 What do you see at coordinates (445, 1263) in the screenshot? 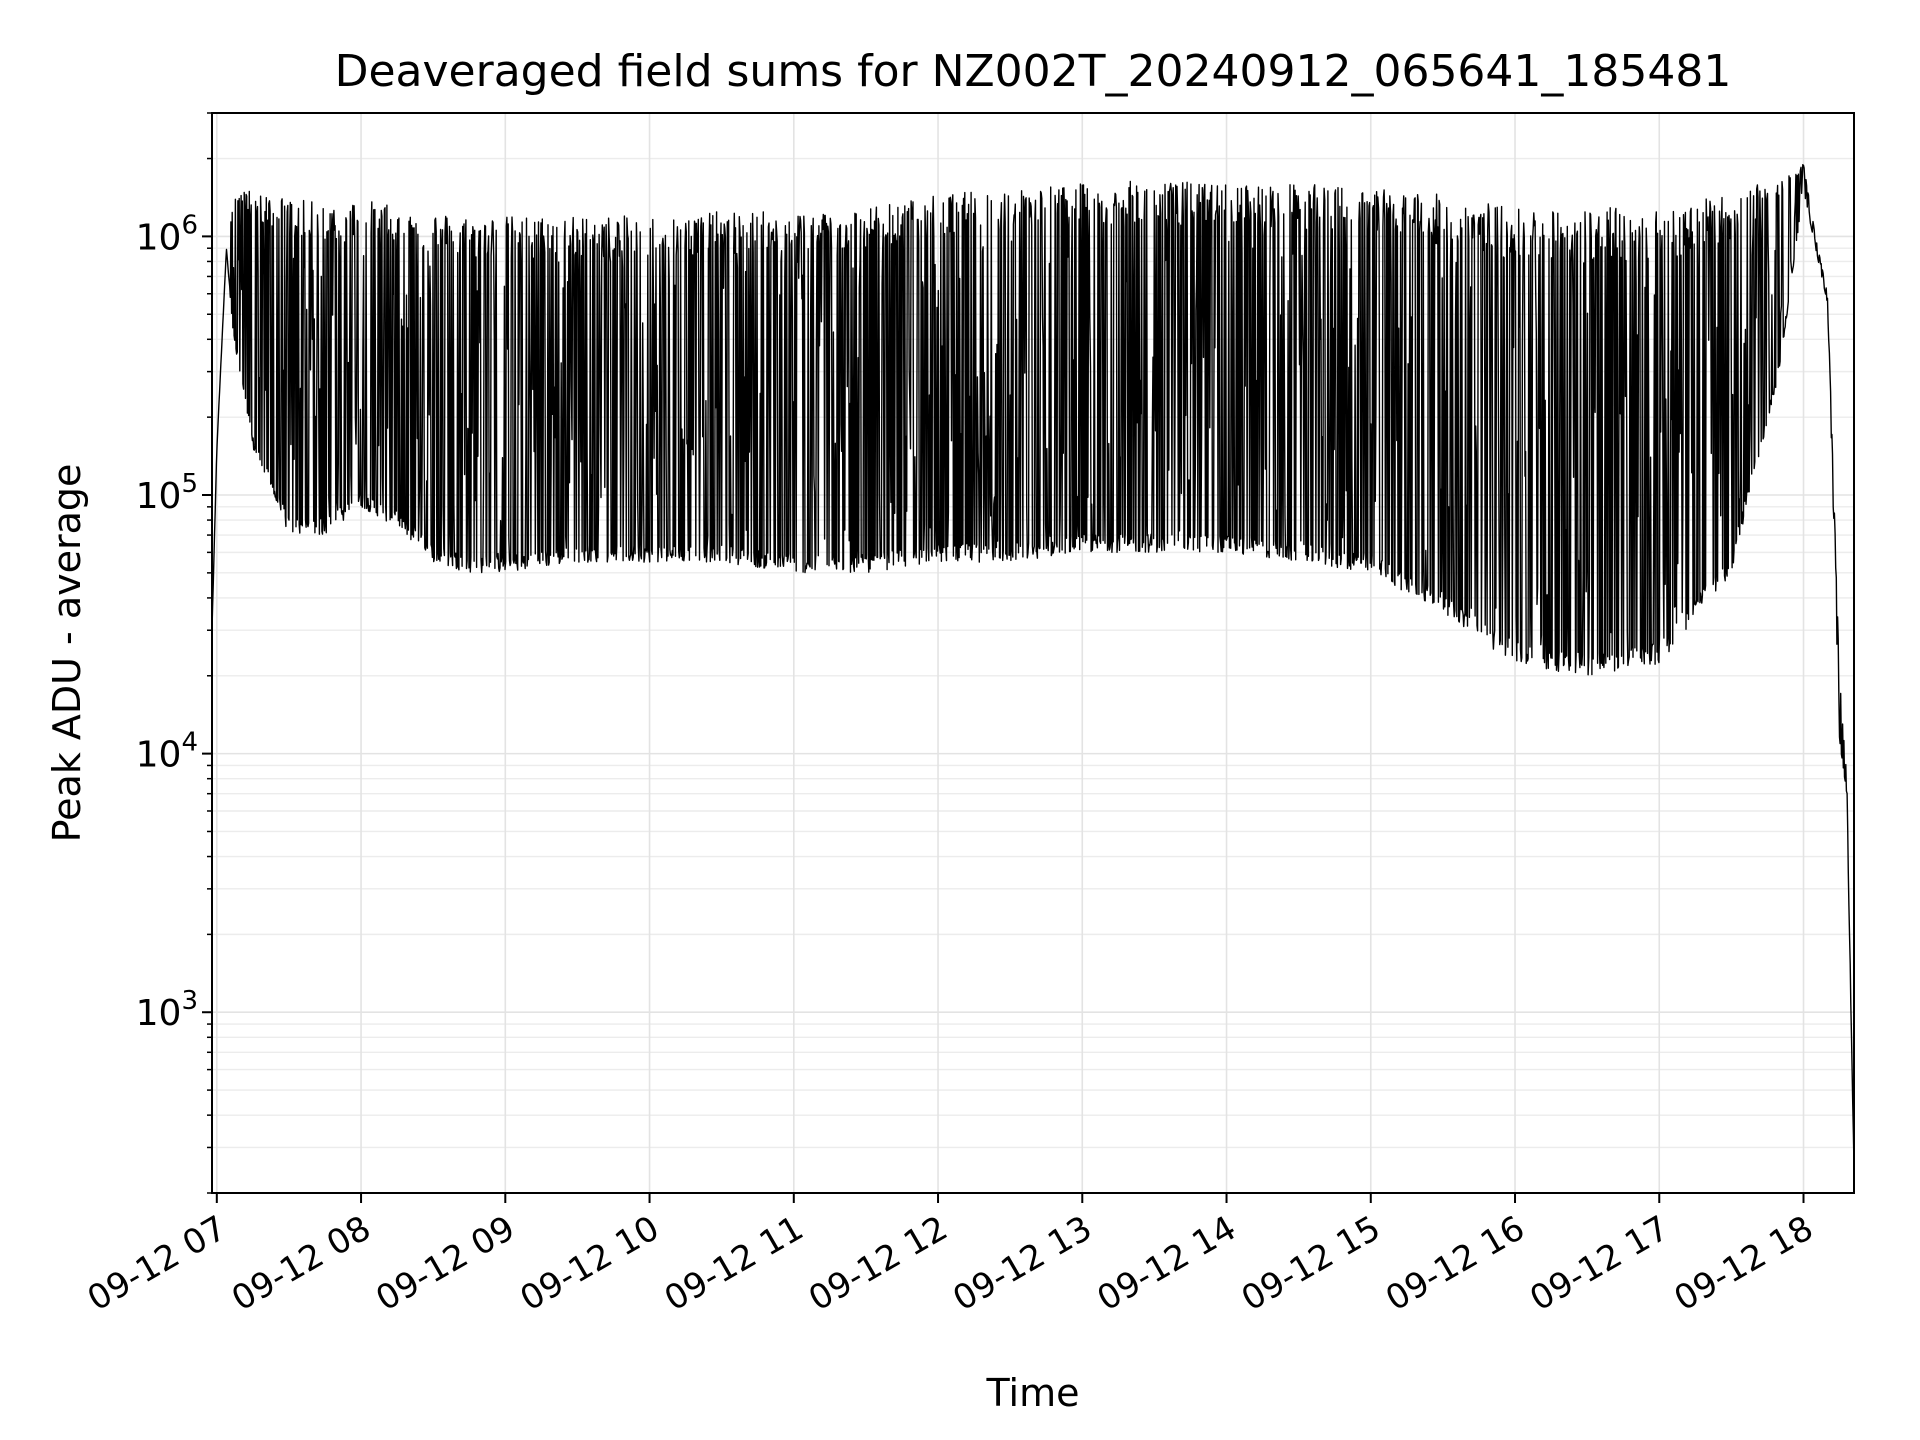
I see `x-tick-label: 09-12 09` at bounding box center [445, 1263].